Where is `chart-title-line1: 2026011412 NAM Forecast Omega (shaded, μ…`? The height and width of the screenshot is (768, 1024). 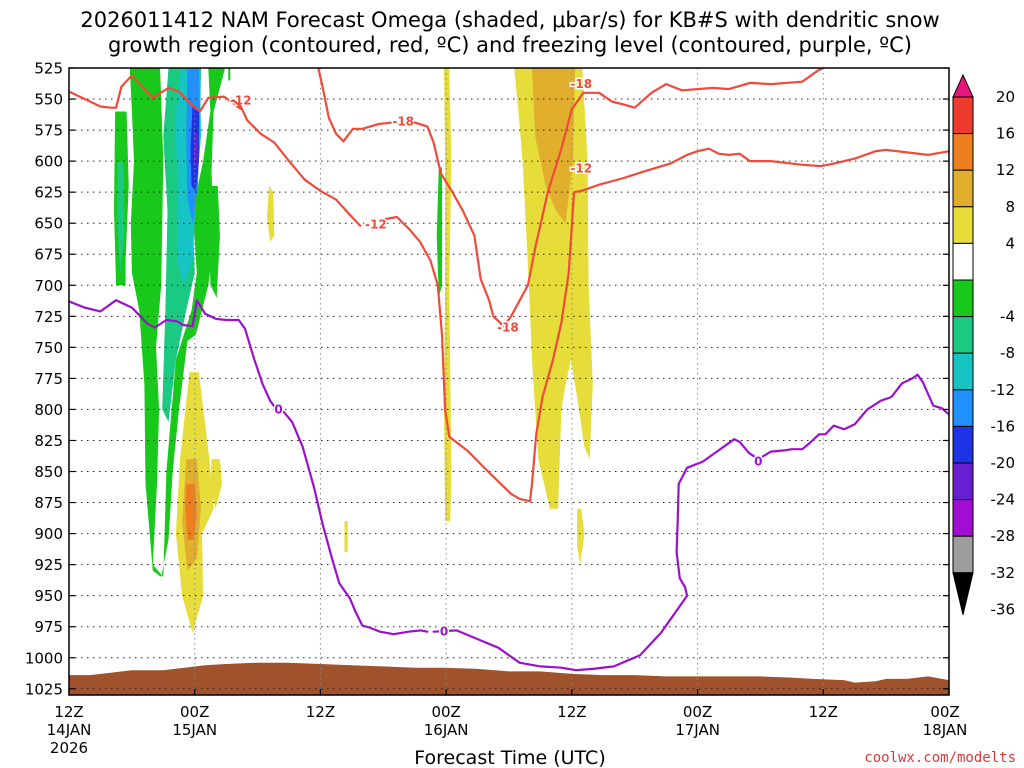
chart-title-line1: 2026011412 NAM Forecast Omega (shaded, μ… is located at coordinates (509, 20).